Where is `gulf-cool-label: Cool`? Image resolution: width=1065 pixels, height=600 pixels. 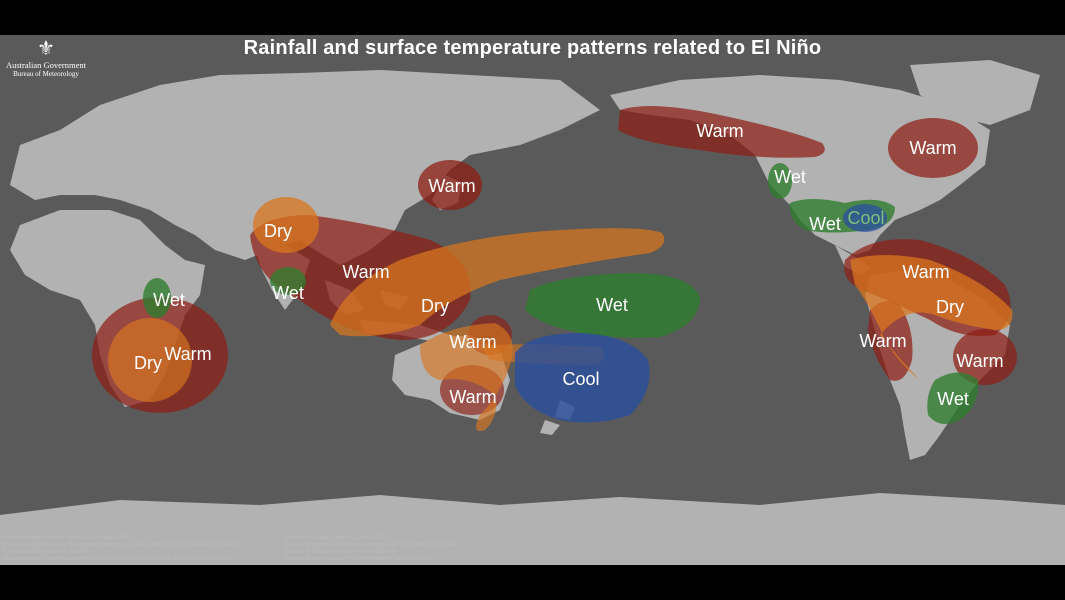
gulf-cool-label: Cool is located at coordinates (865, 218).